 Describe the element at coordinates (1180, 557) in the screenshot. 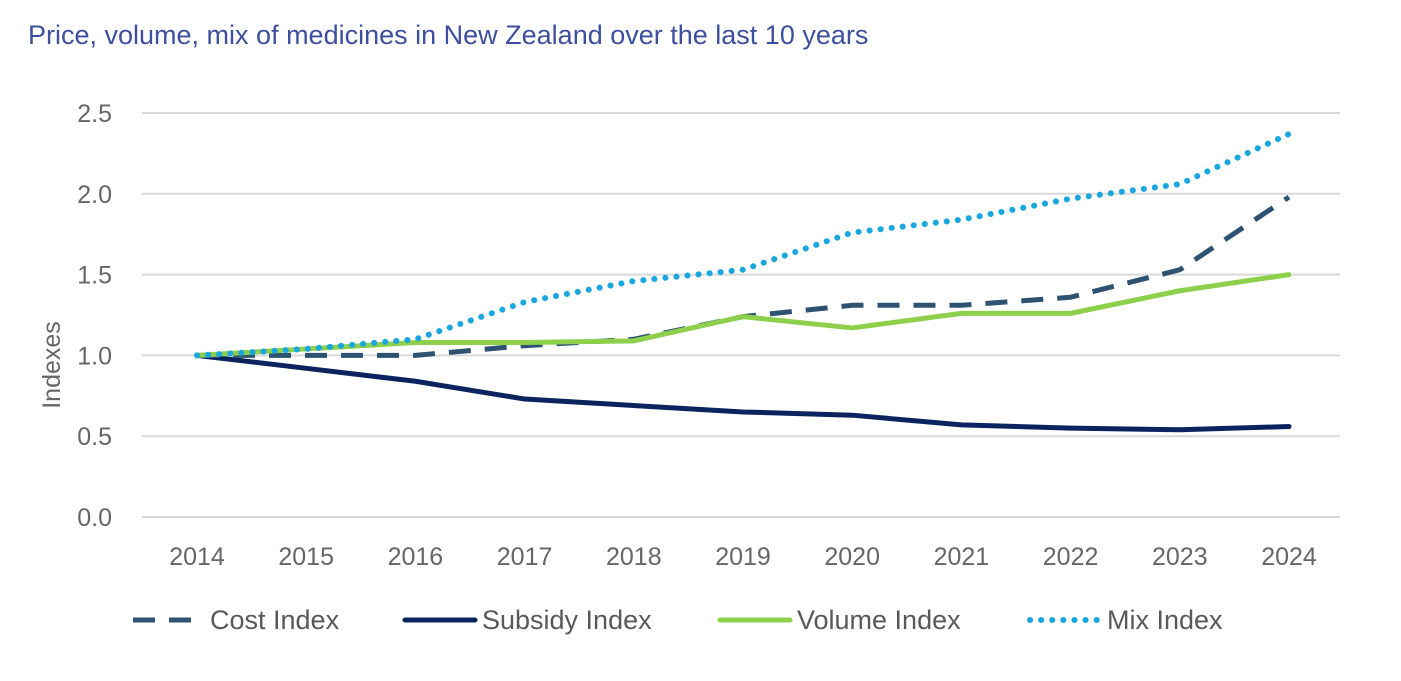

I see `x-tick-label: 2023` at that location.